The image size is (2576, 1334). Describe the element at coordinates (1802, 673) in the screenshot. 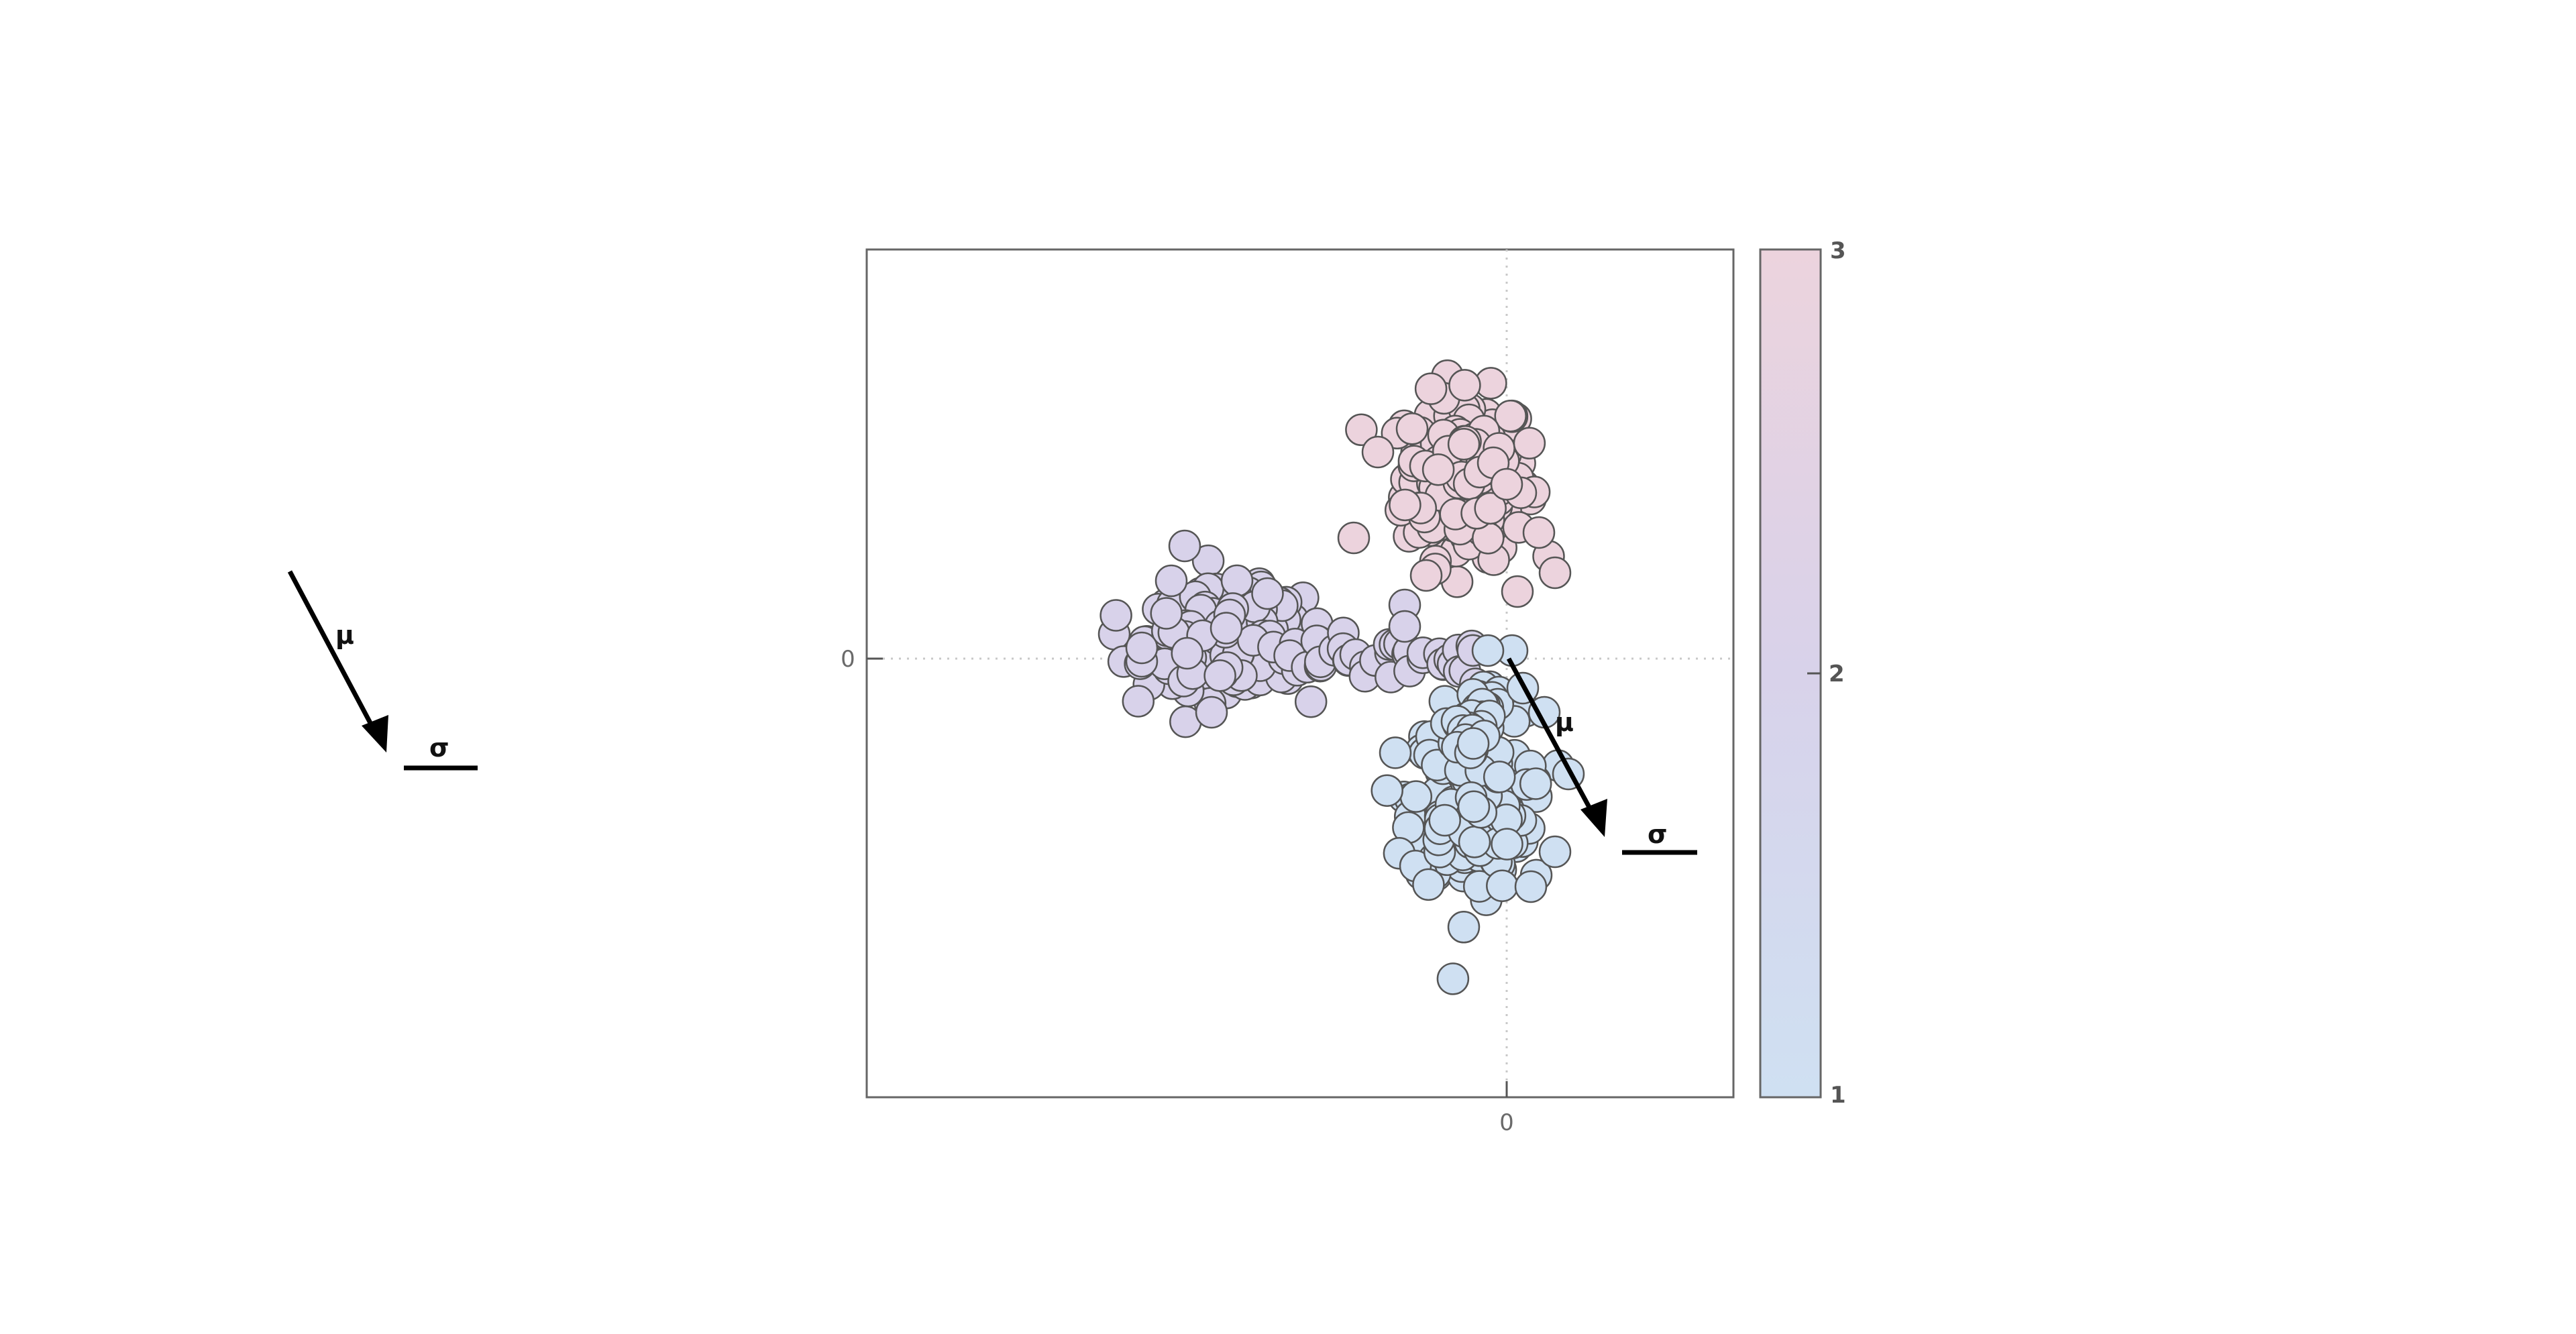

I see `colorbar: 3 2 1` at that location.